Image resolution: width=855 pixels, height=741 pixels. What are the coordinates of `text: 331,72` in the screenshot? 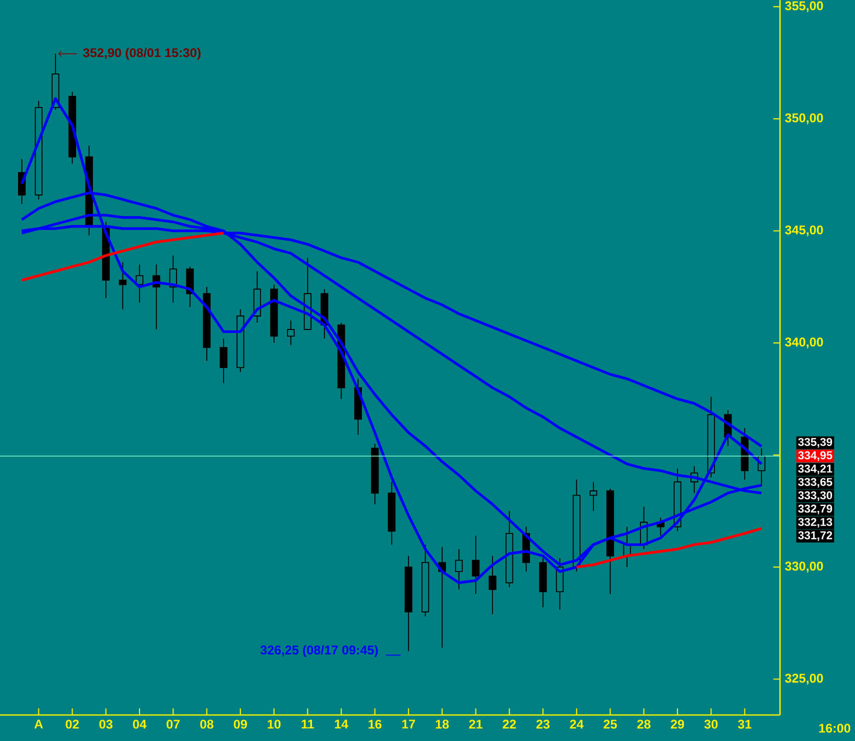 It's located at (815, 536).